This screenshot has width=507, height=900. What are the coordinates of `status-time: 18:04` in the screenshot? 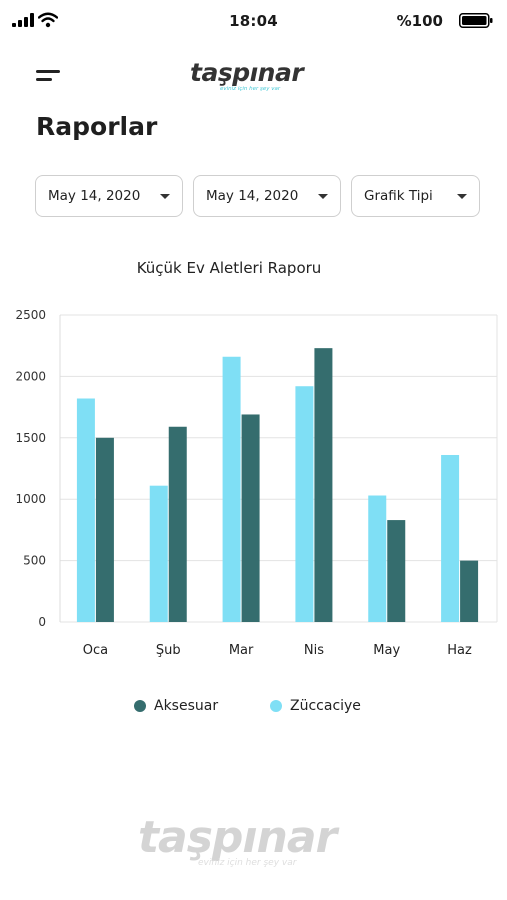 It's located at (253, 21).